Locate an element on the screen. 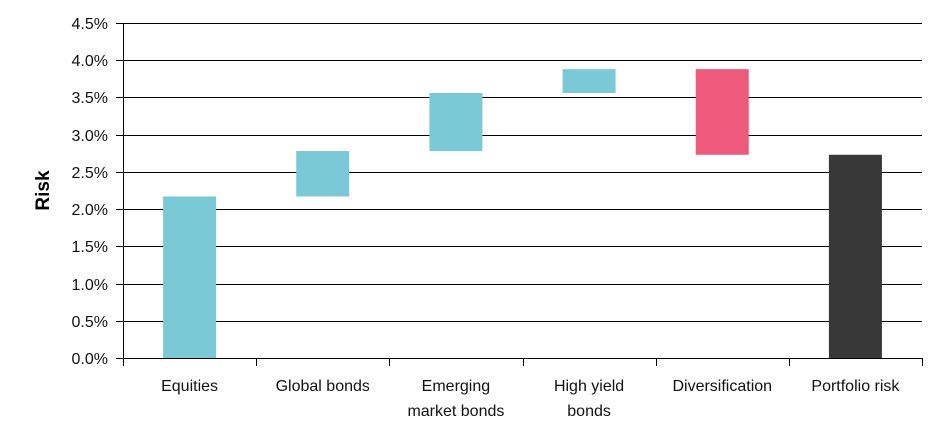  y-tick-label: 3.0% is located at coordinates (90, 136).